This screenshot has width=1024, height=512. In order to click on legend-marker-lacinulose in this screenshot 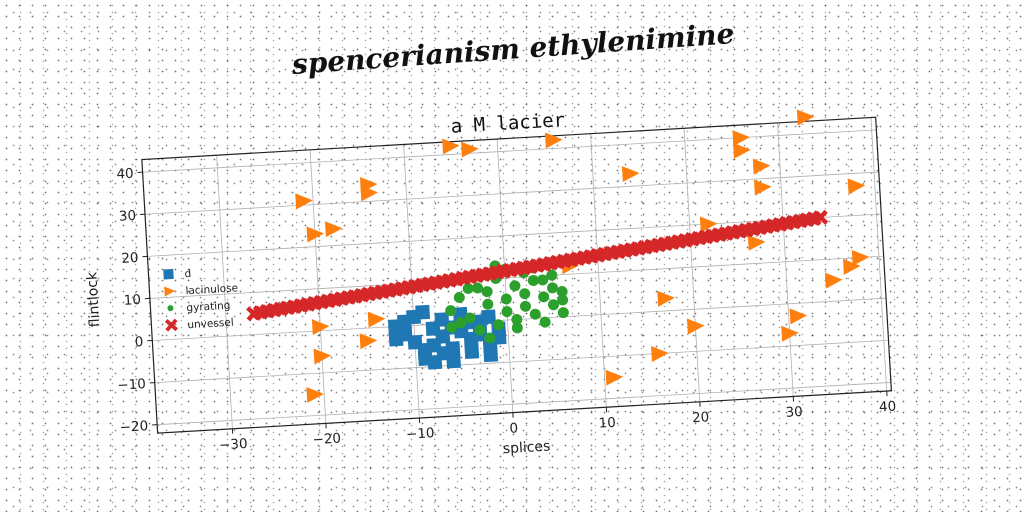, I will do `click(170, 291)`.